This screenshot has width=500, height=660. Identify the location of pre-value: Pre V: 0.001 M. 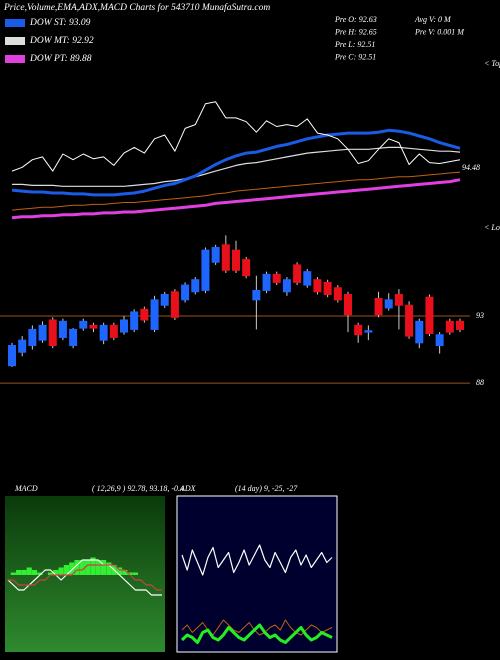
(439, 31).